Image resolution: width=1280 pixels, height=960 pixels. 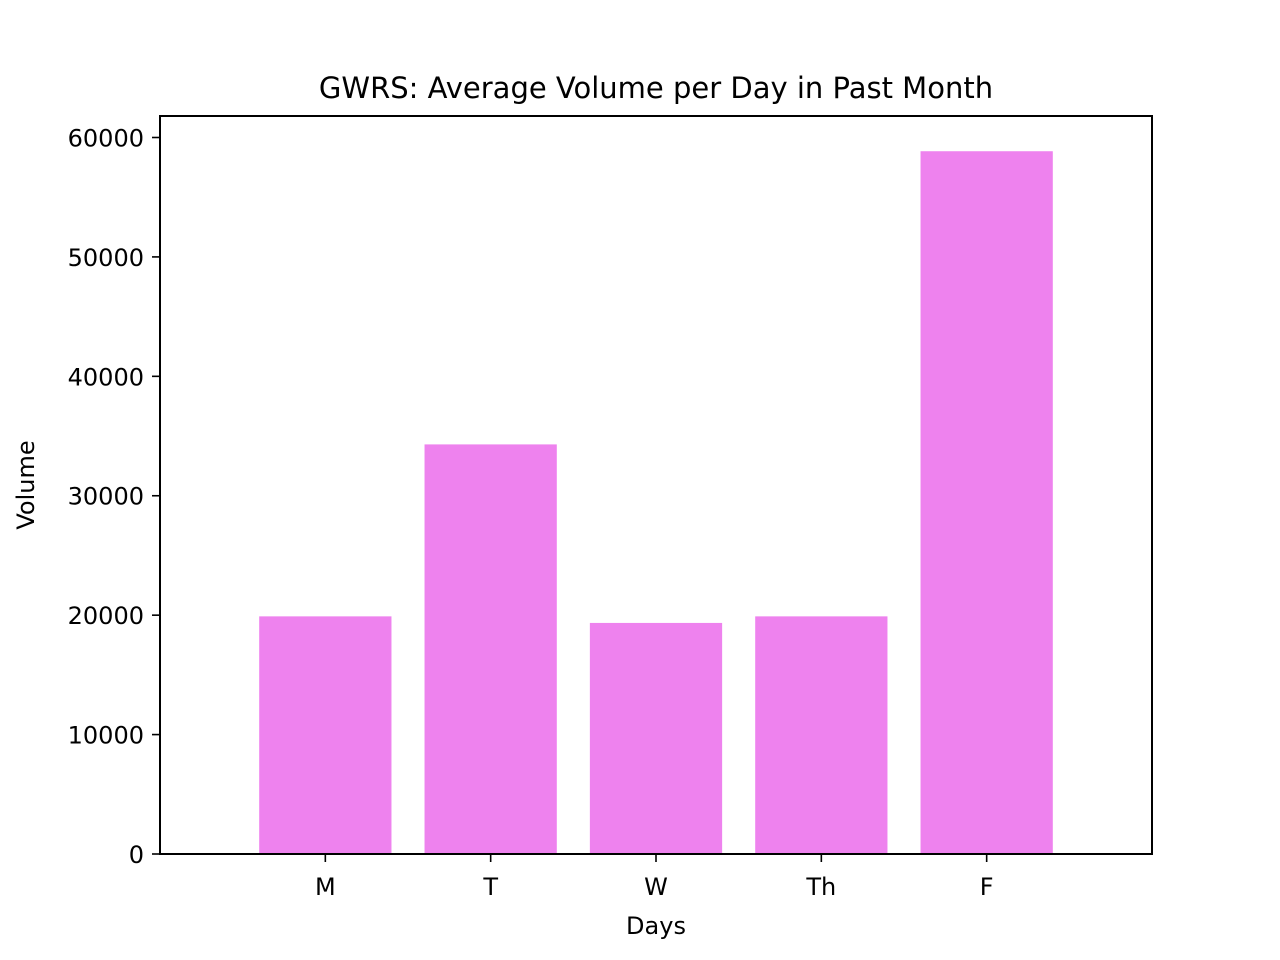 I want to click on y-tick-label: 20000, so click(x=106, y=616).